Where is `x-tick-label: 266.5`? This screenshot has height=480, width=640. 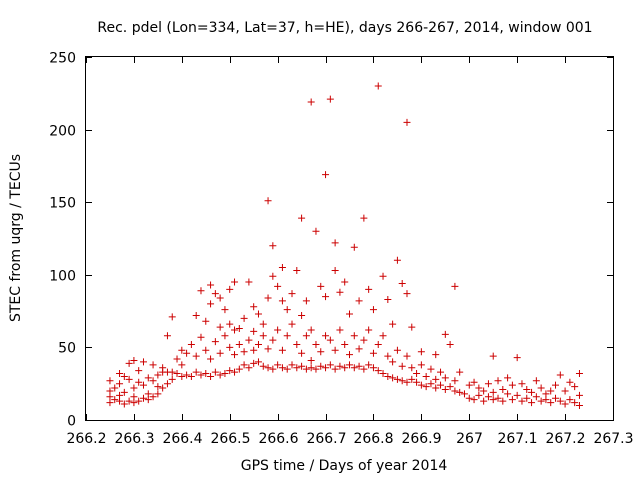 x-tick-label: 266.5 is located at coordinates (230, 439).